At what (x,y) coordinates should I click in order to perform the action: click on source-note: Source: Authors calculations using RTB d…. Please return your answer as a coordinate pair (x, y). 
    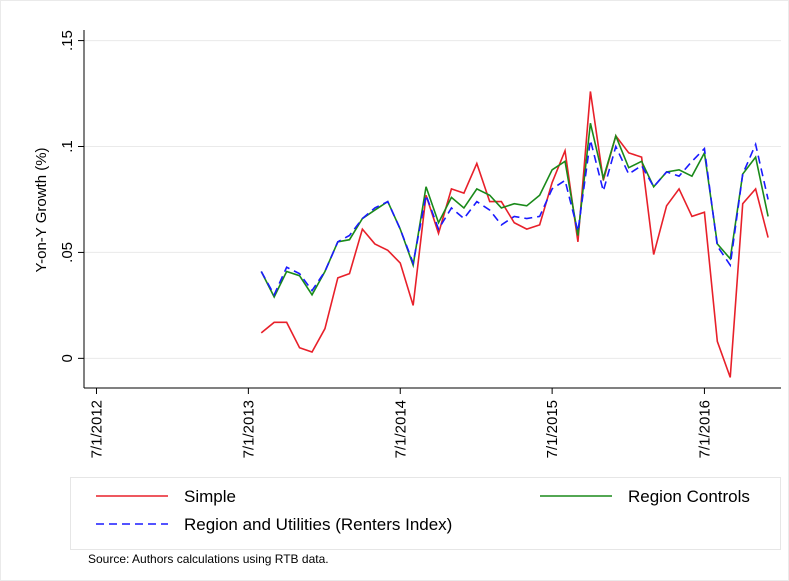
    Looking at the image, I should click on (208, 559).